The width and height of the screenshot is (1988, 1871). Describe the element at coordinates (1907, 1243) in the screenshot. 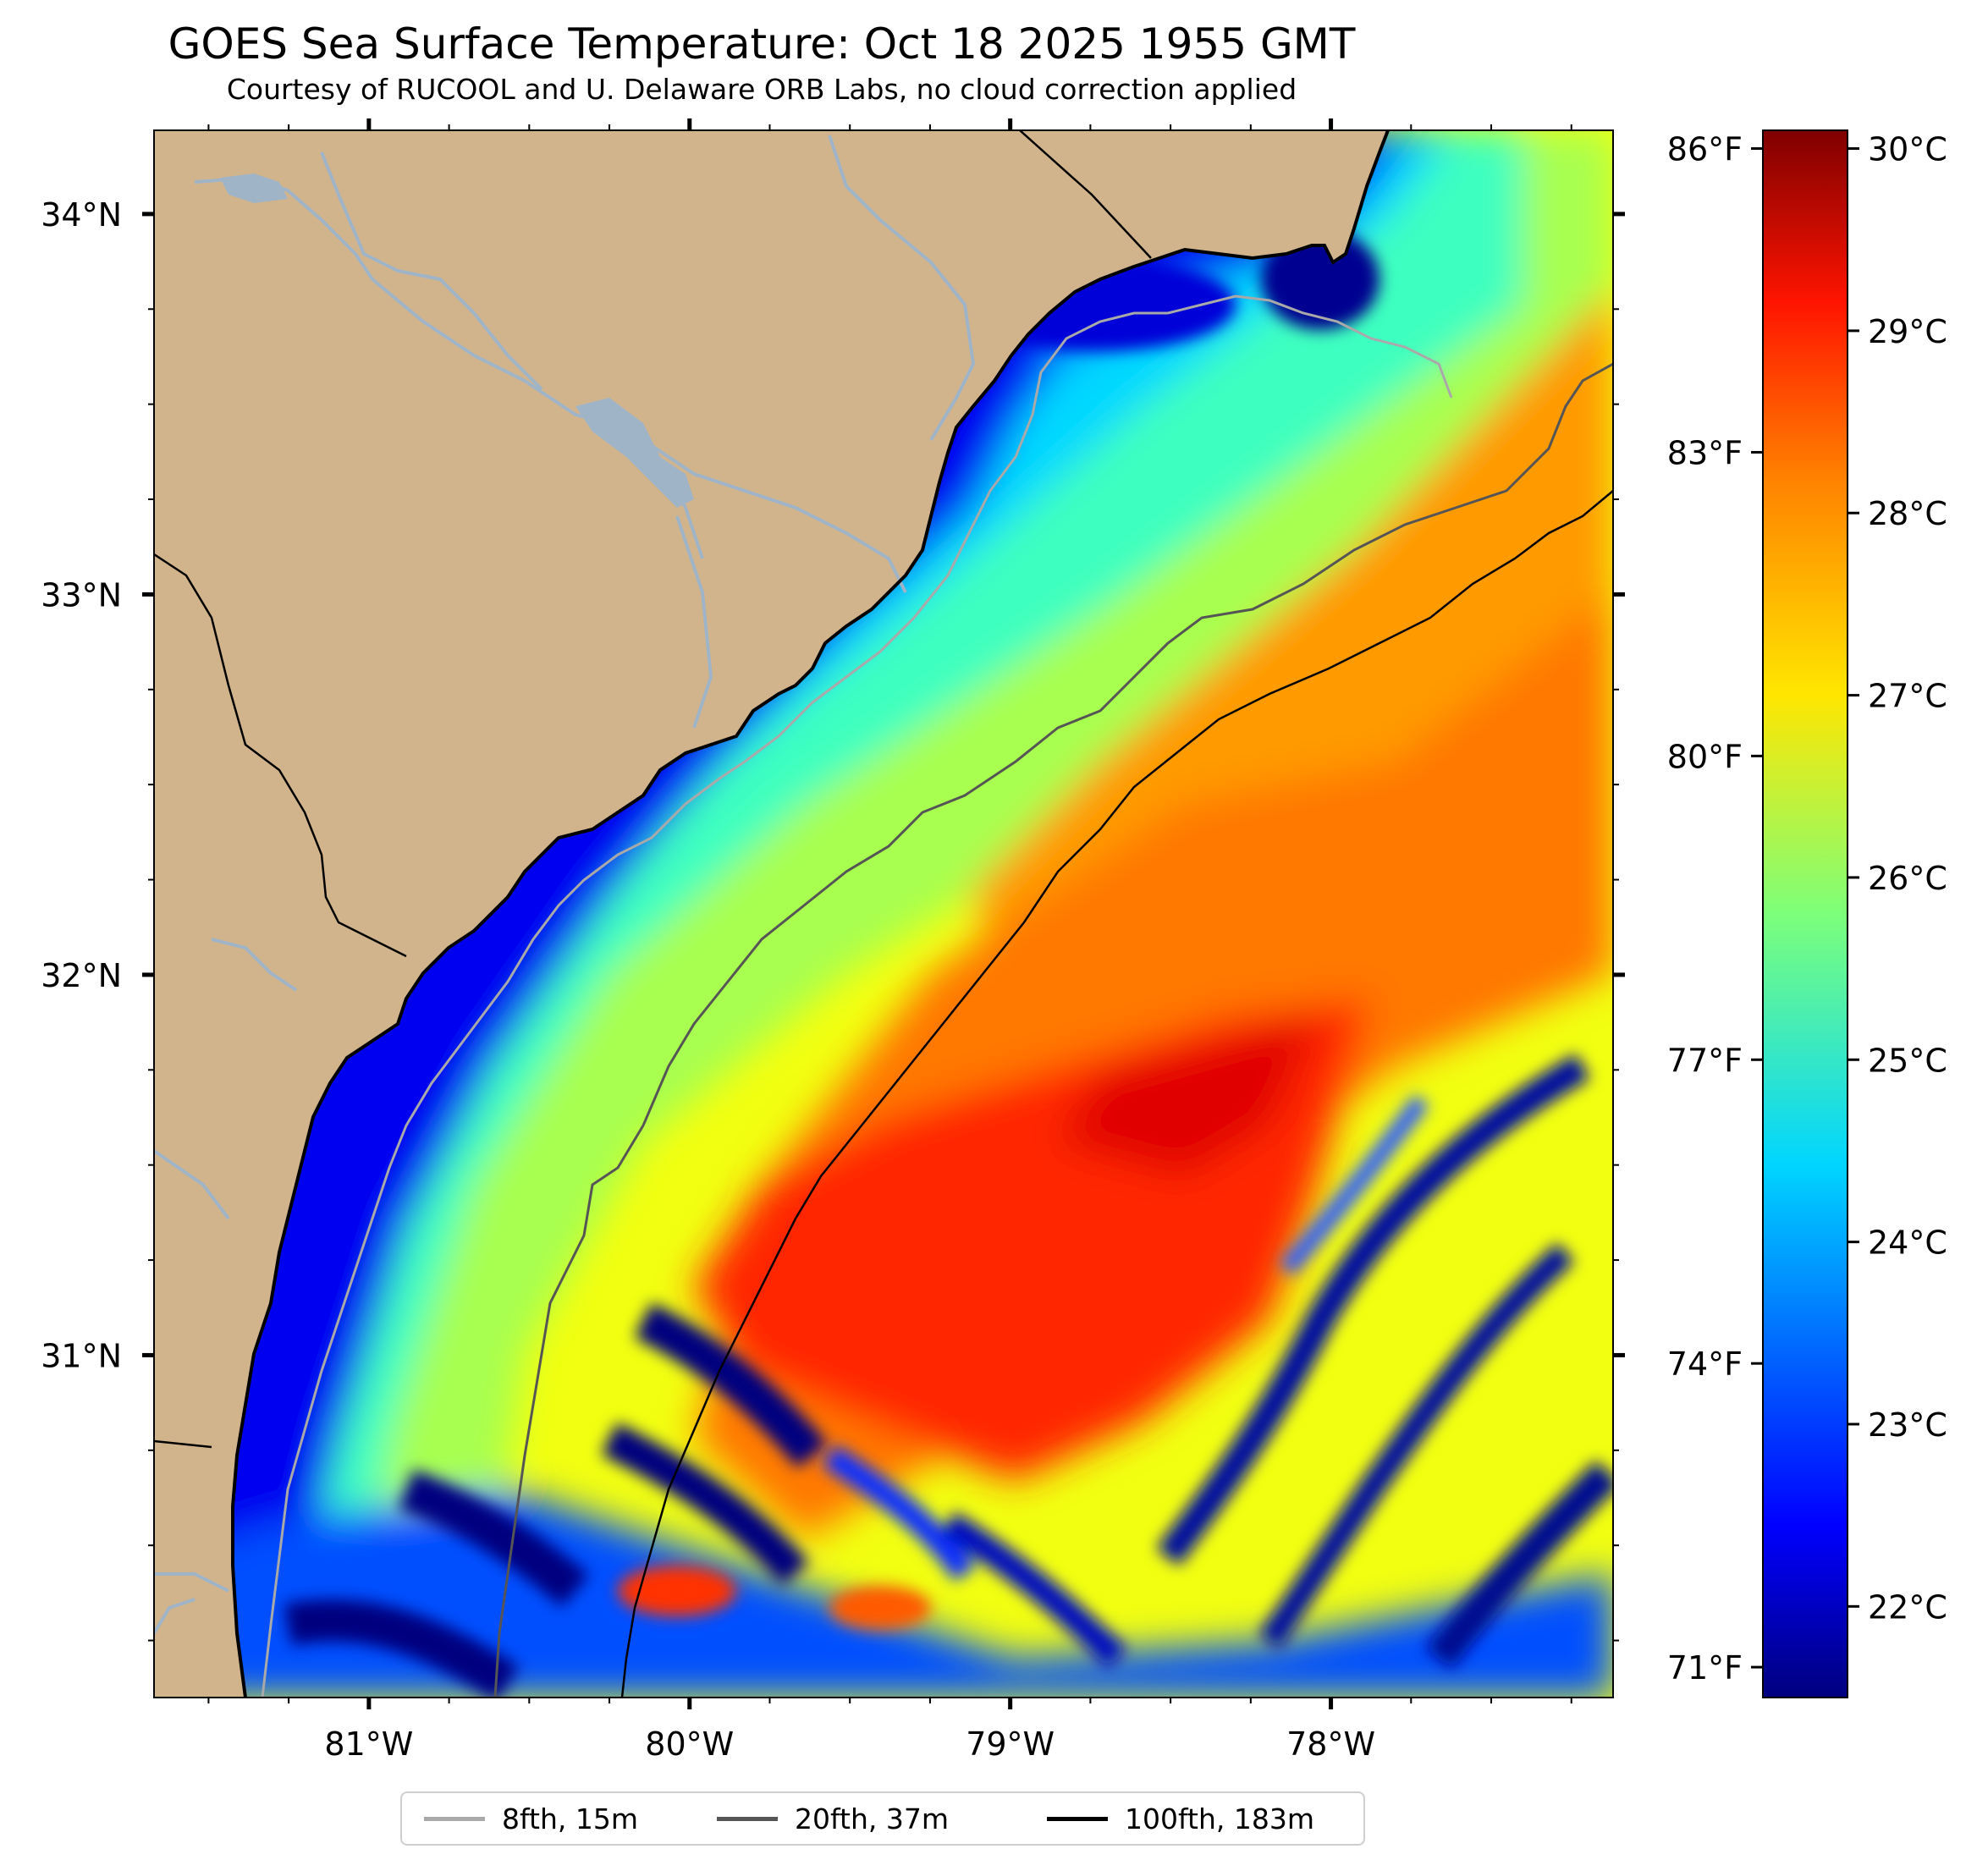

I see `celsius-tick-label: 24°C` at that location.